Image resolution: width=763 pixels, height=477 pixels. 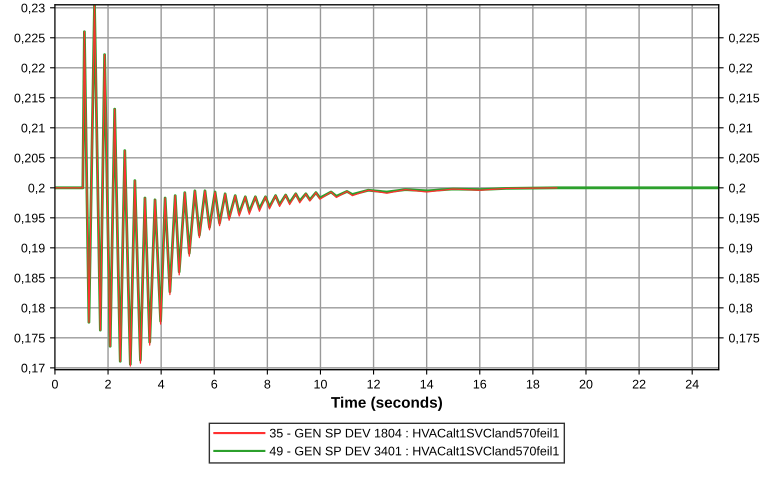 What do you see at coordinates (55, 384) in the screenshot?
I see `x-tick-label: 0` at bounding box center [55, 384].